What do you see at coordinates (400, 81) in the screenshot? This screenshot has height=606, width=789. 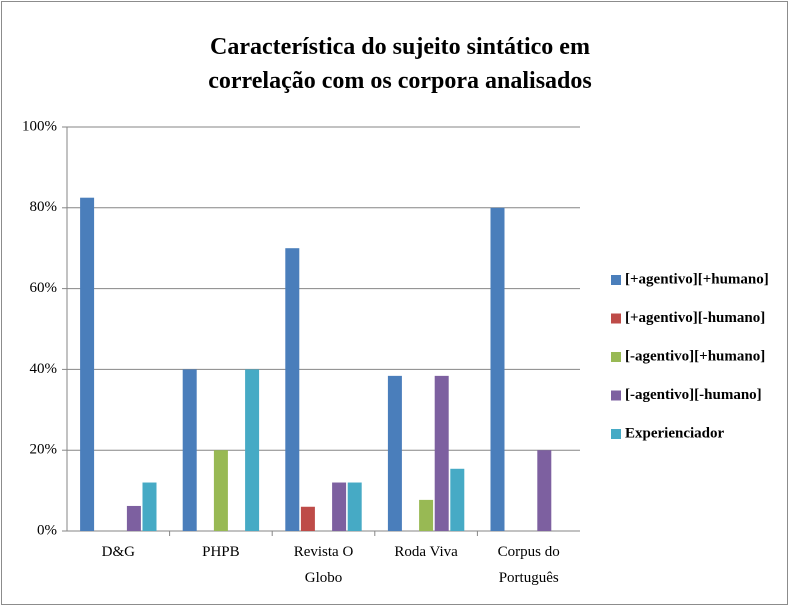 I see `text-line: correlação com os corpora analisados` at bounding box center [400, 81].